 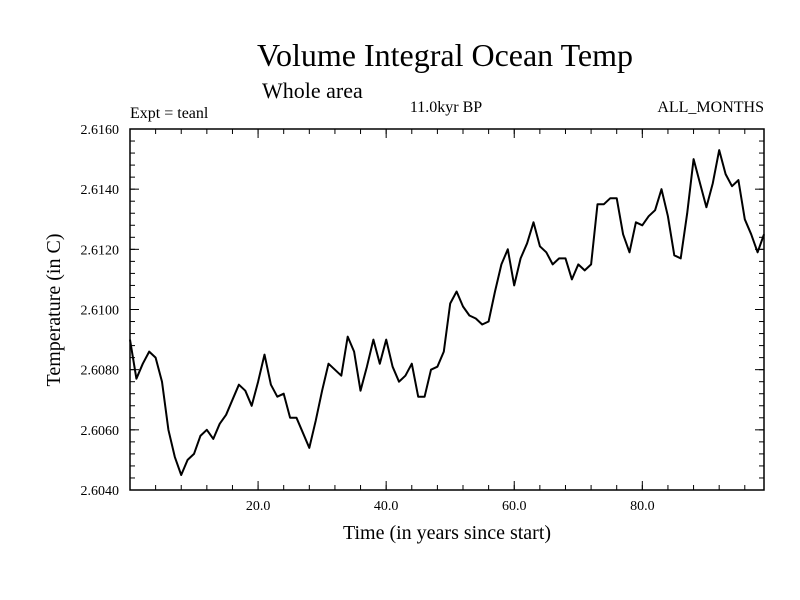 I want to click on y-axis-label: Temperature (in C), so click(x=54, y=310).